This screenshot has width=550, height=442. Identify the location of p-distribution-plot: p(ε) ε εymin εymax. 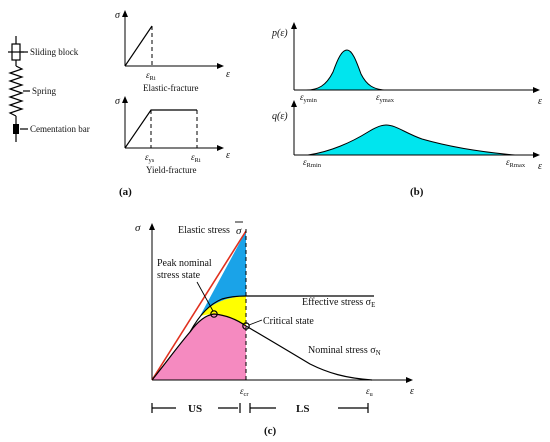
(406, 64).